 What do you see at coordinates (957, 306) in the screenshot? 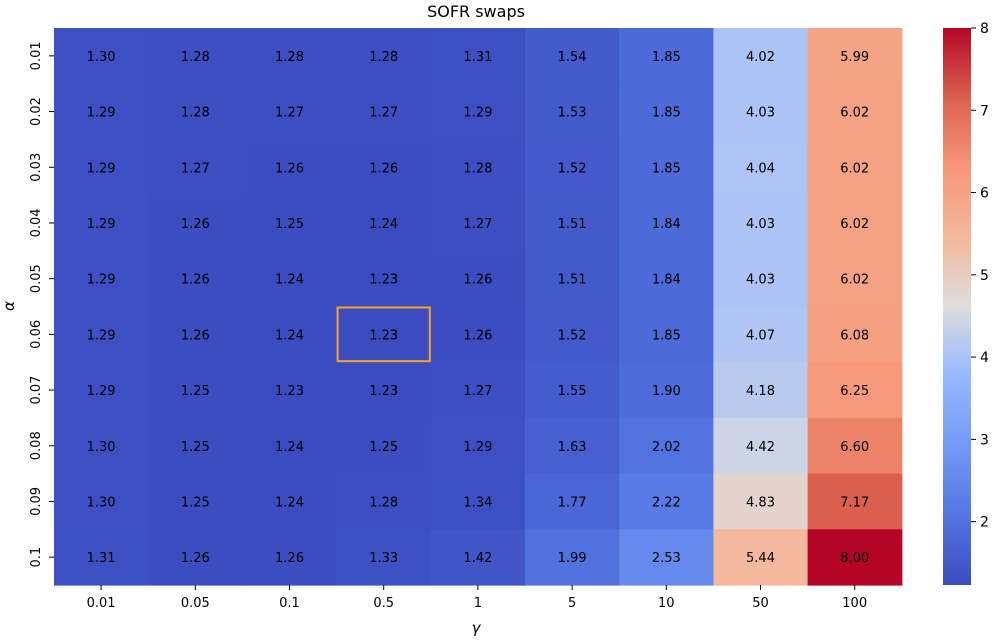
I see `colorbar-gradient` at bounding box center [957, 306].